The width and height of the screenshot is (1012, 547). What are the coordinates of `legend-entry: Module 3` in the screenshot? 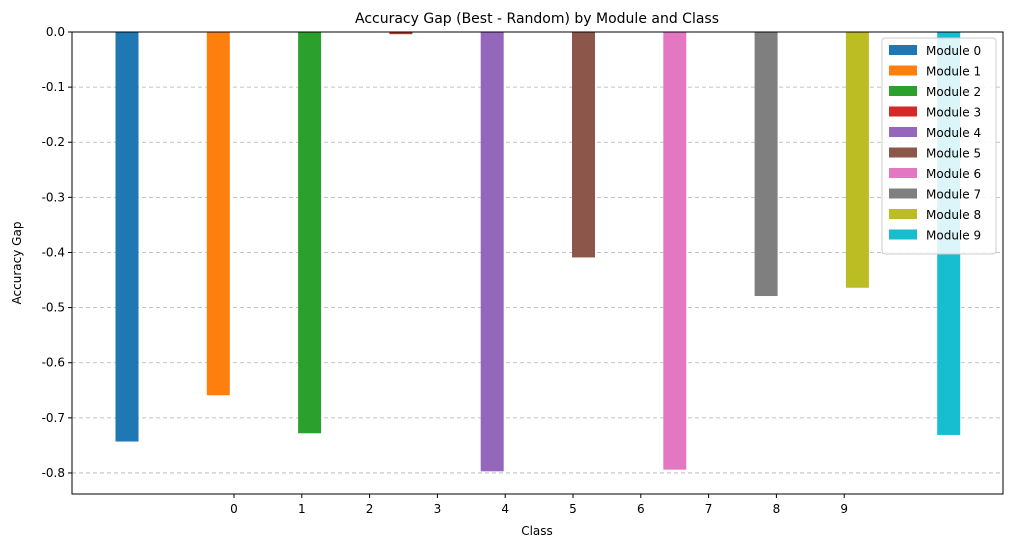 It's located at (953, 113).